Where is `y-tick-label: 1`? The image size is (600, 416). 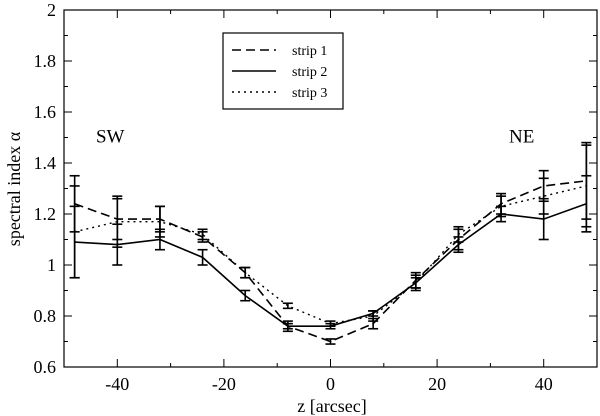 y-tick-label: 1 is located at coordinates (51, 265).